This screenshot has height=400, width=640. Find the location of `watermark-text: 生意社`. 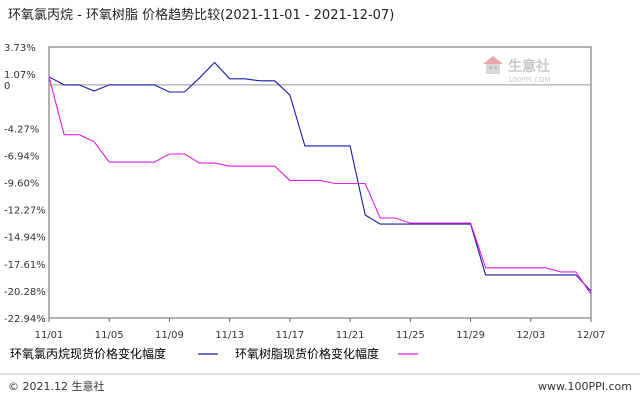

watermark-text: 生意社 is located at coordinates (529, 66).